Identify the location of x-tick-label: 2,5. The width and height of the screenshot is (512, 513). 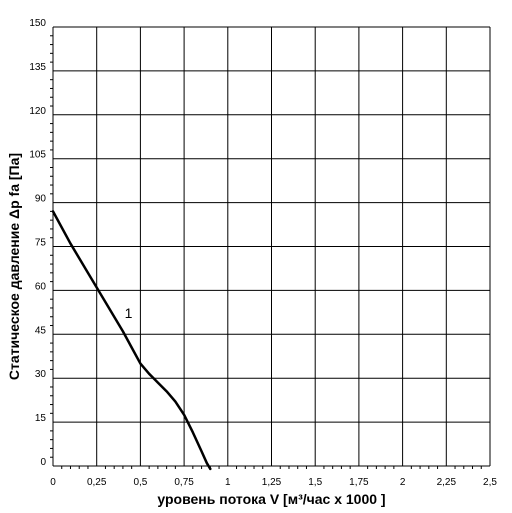
(490, 482).